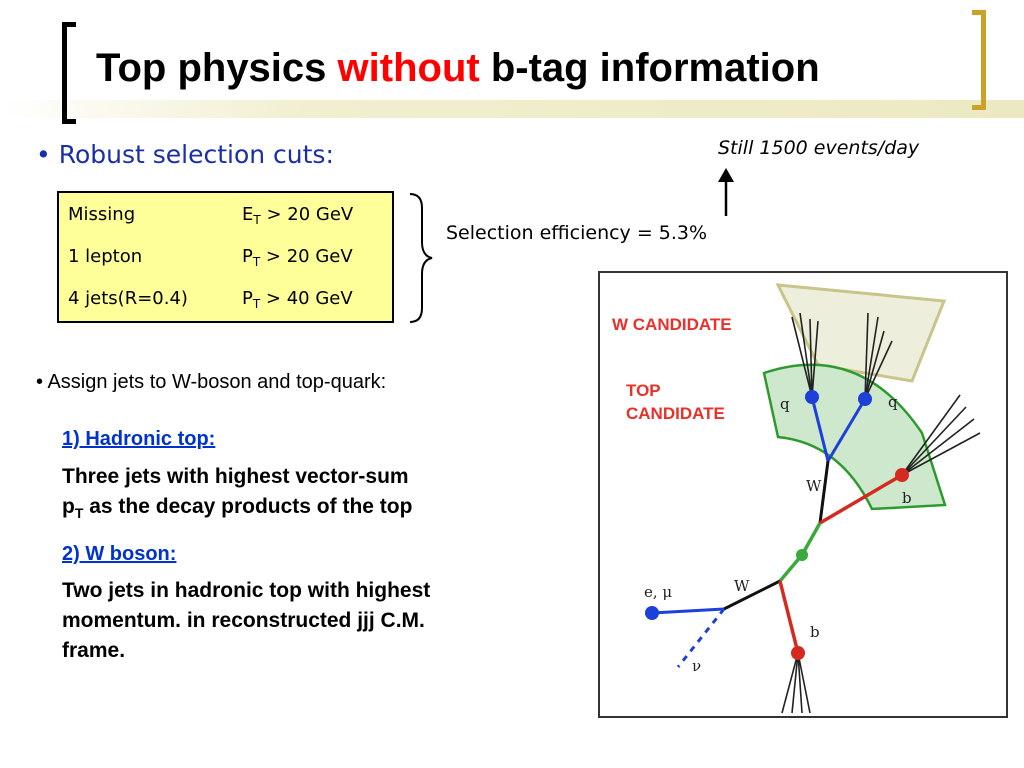 Image resolution: width=1024 pixels, height=768 pixels. I want to click on label-q2: q, so click(893, 402).